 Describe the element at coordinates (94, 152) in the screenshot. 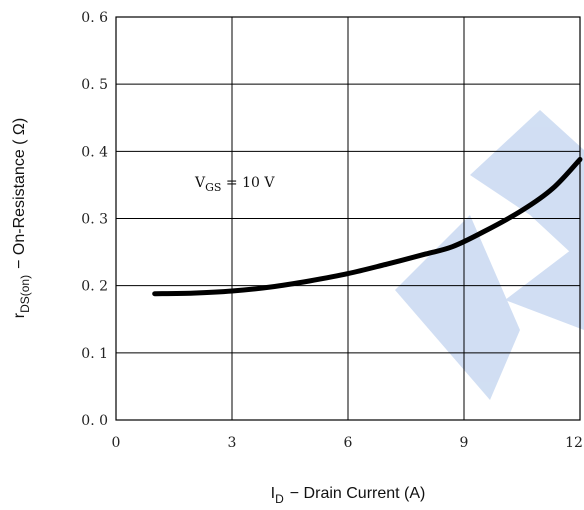

I see `y-tick-label: 0. 4` at that location.